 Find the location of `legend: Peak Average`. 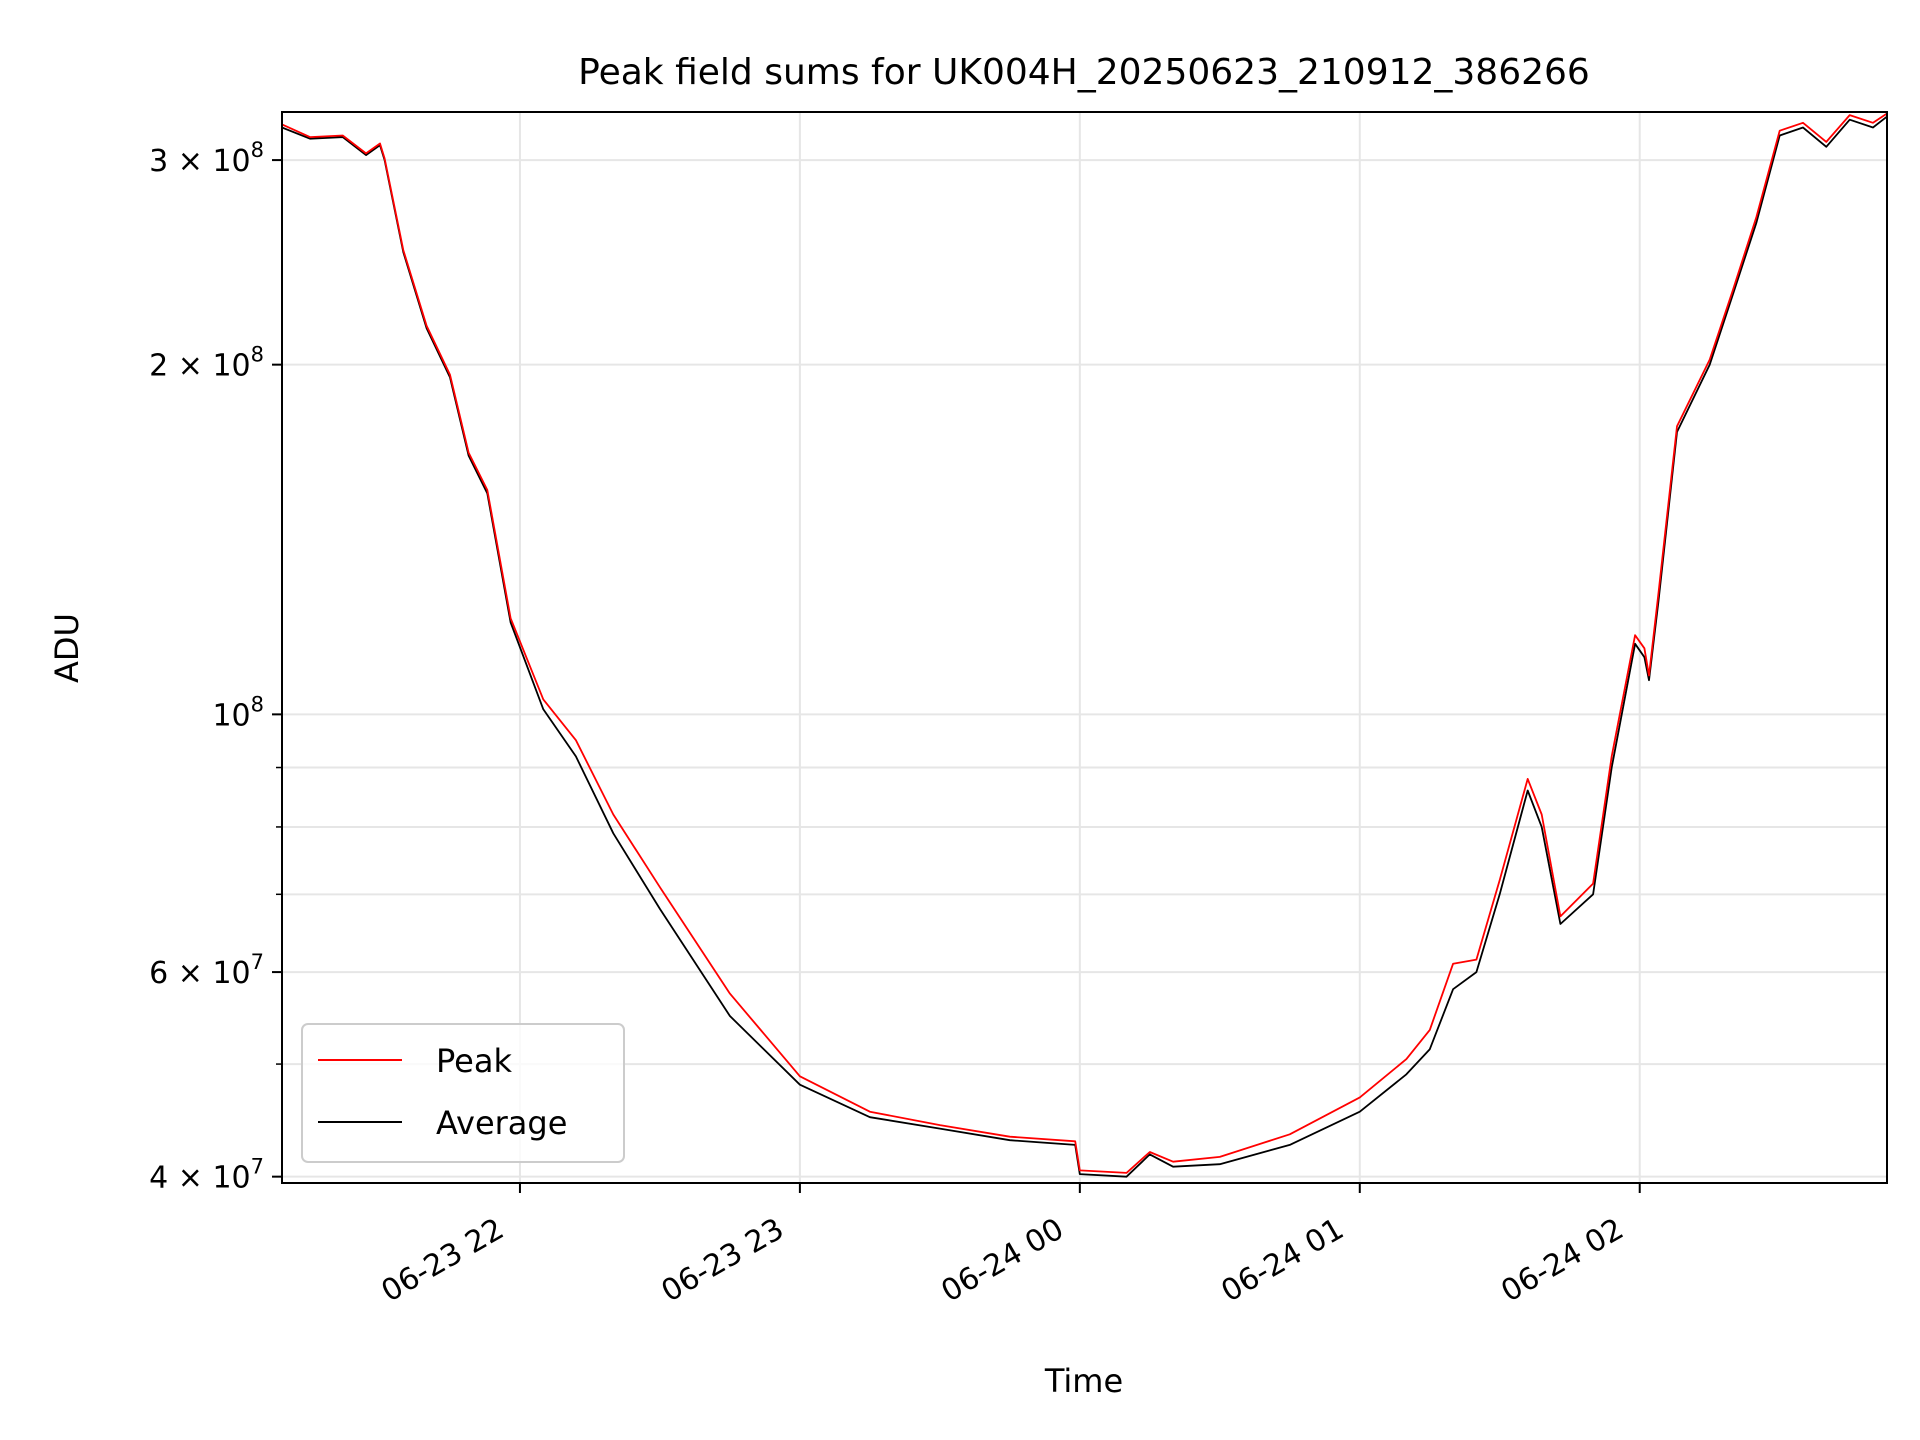

legend: Peak Average is located at coordinates (463, 1093).